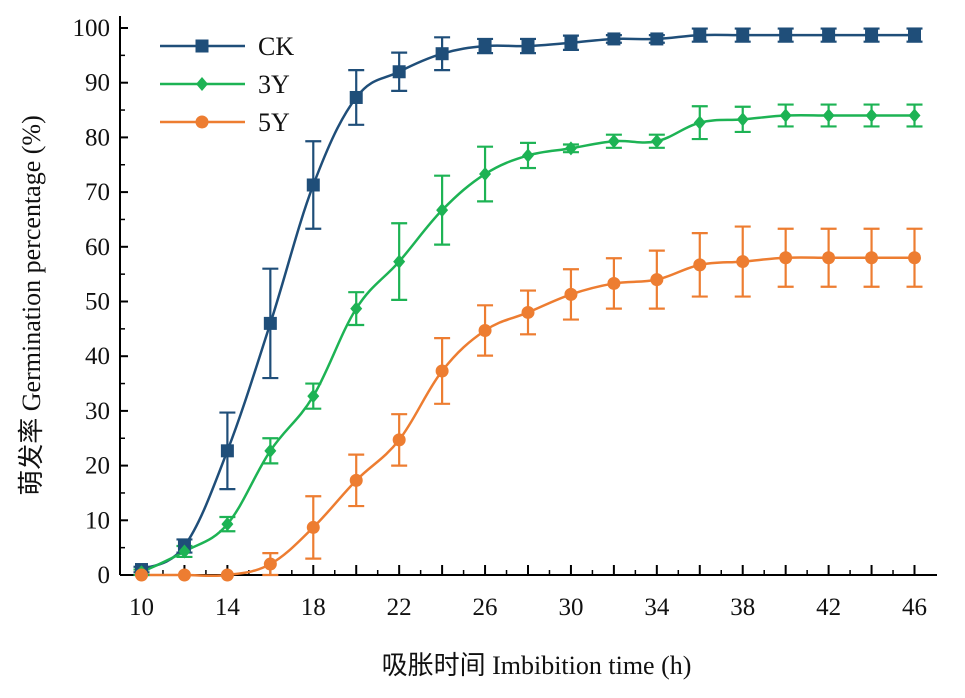 Image resolution: width=965 pixels, height=698 pixels. Describe the element at coordinates (97, 83) in the screenshot. I see `y-tick-label: 90` at that location.